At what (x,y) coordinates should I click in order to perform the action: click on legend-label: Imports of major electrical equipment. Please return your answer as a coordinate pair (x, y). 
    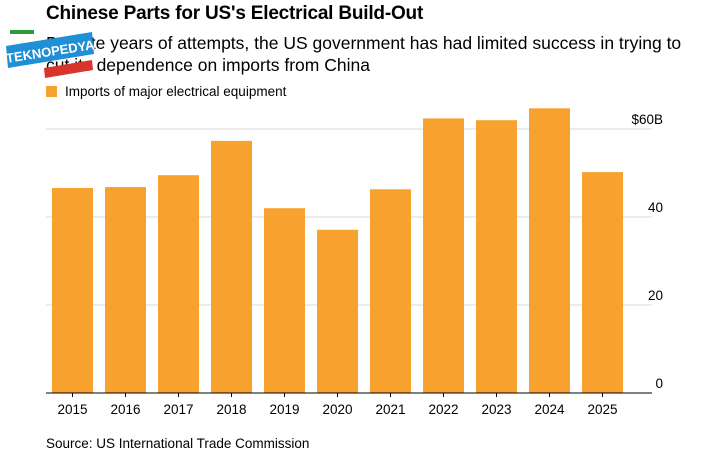
    Looking at the image, I should click on (176, 91).